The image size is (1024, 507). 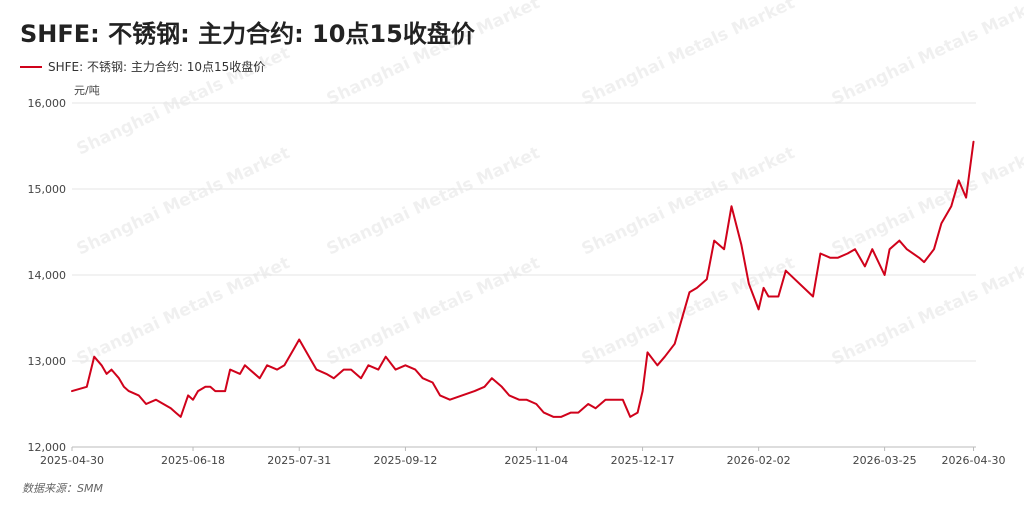 What do you see at coordinates (523, 449) in the screenshot?
I see `x-axis` at bounding box center [523, 449].